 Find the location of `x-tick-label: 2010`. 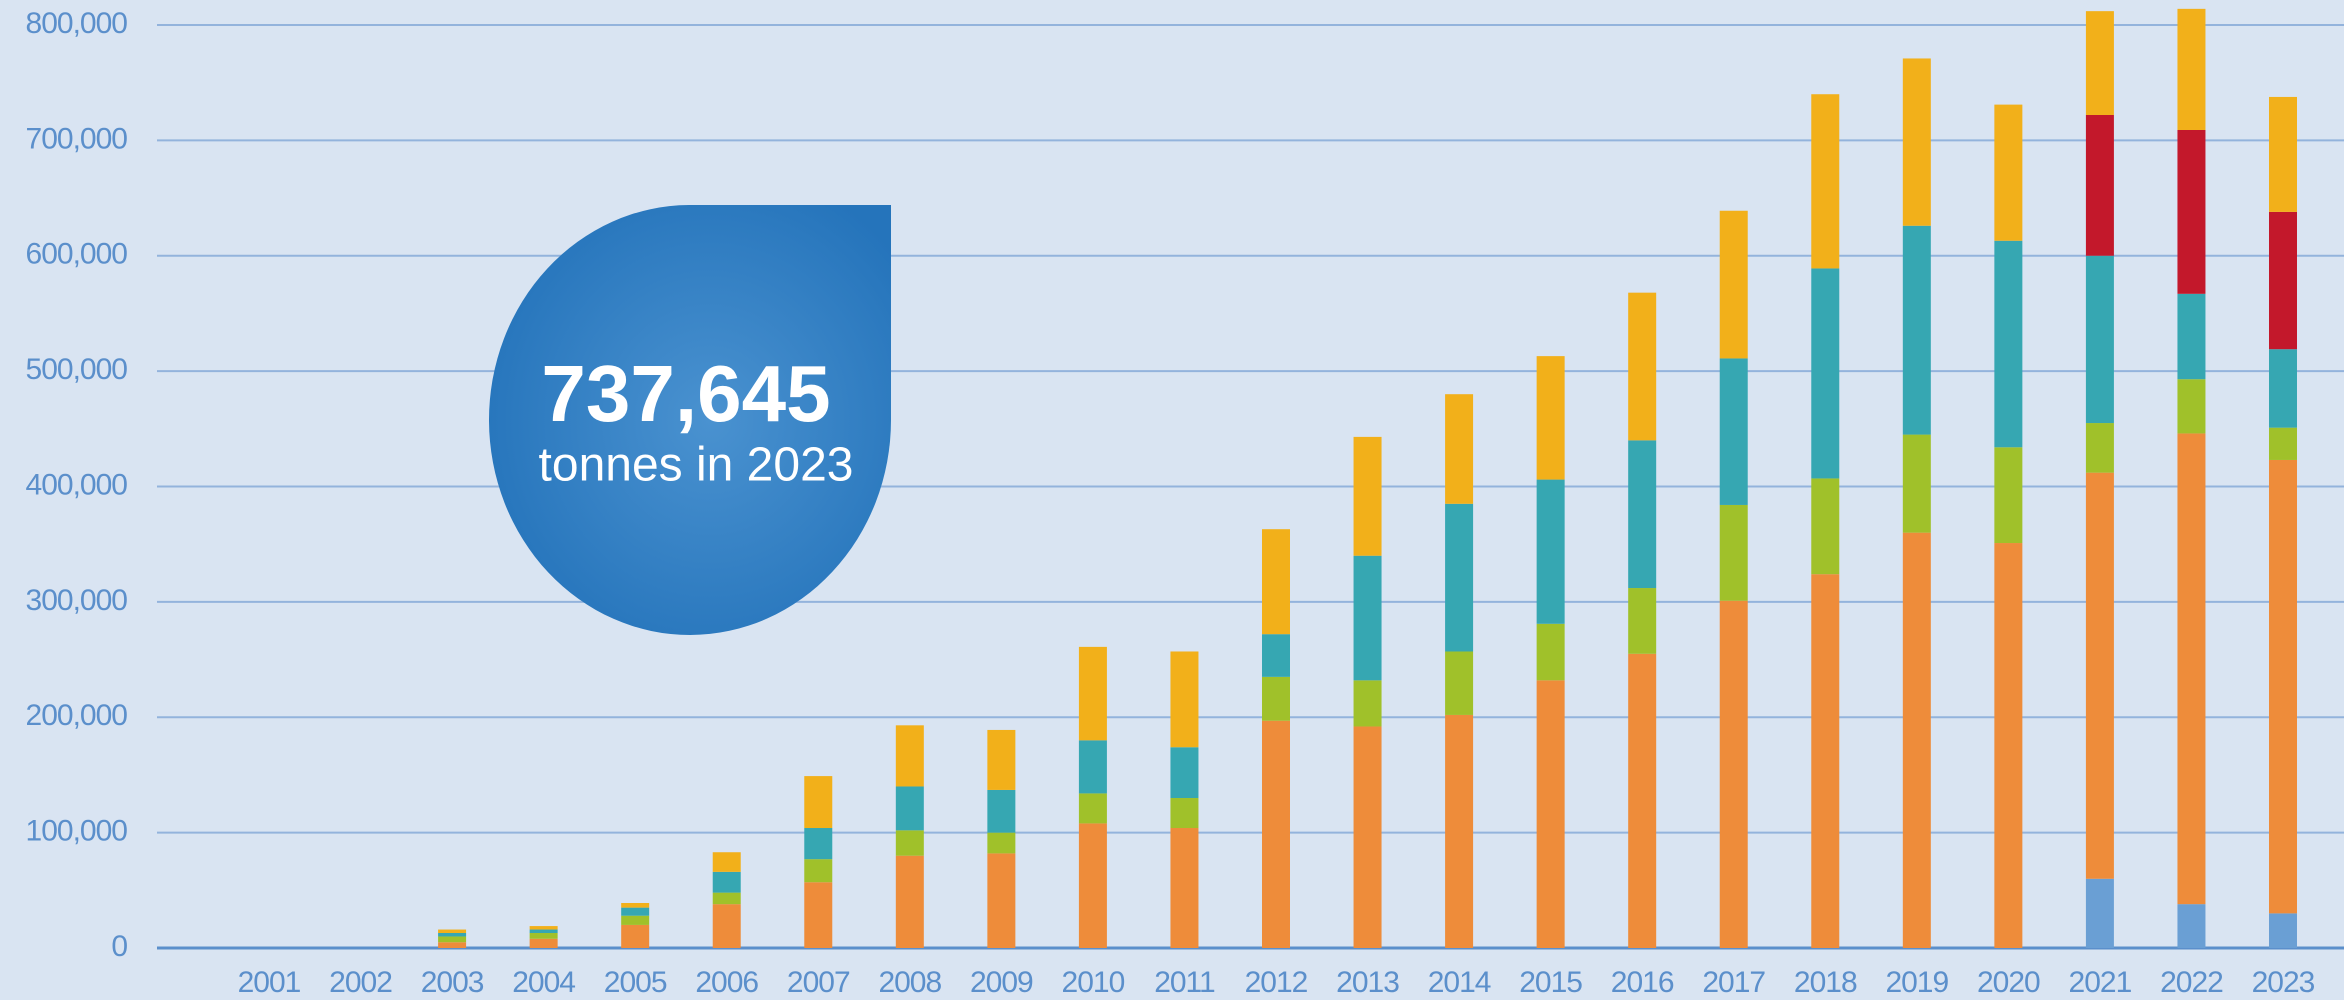

x-tick-label: 2010 is located at coordinates (1093, 982).